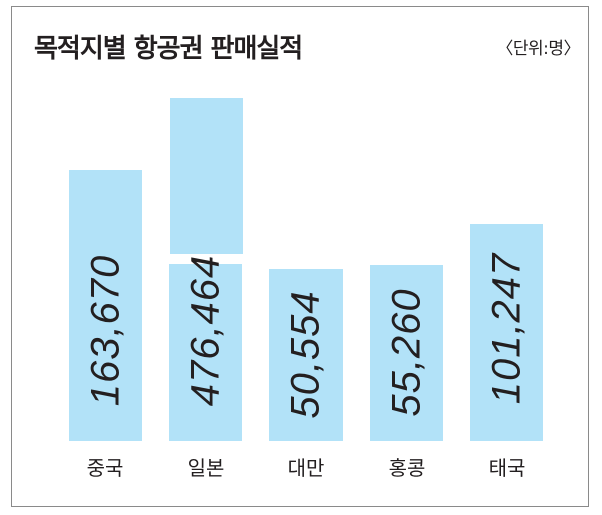 The height and width of the screenshot is (515, 602). I want to click on bar-value-hongkong: 55,260, so click(406, 352).